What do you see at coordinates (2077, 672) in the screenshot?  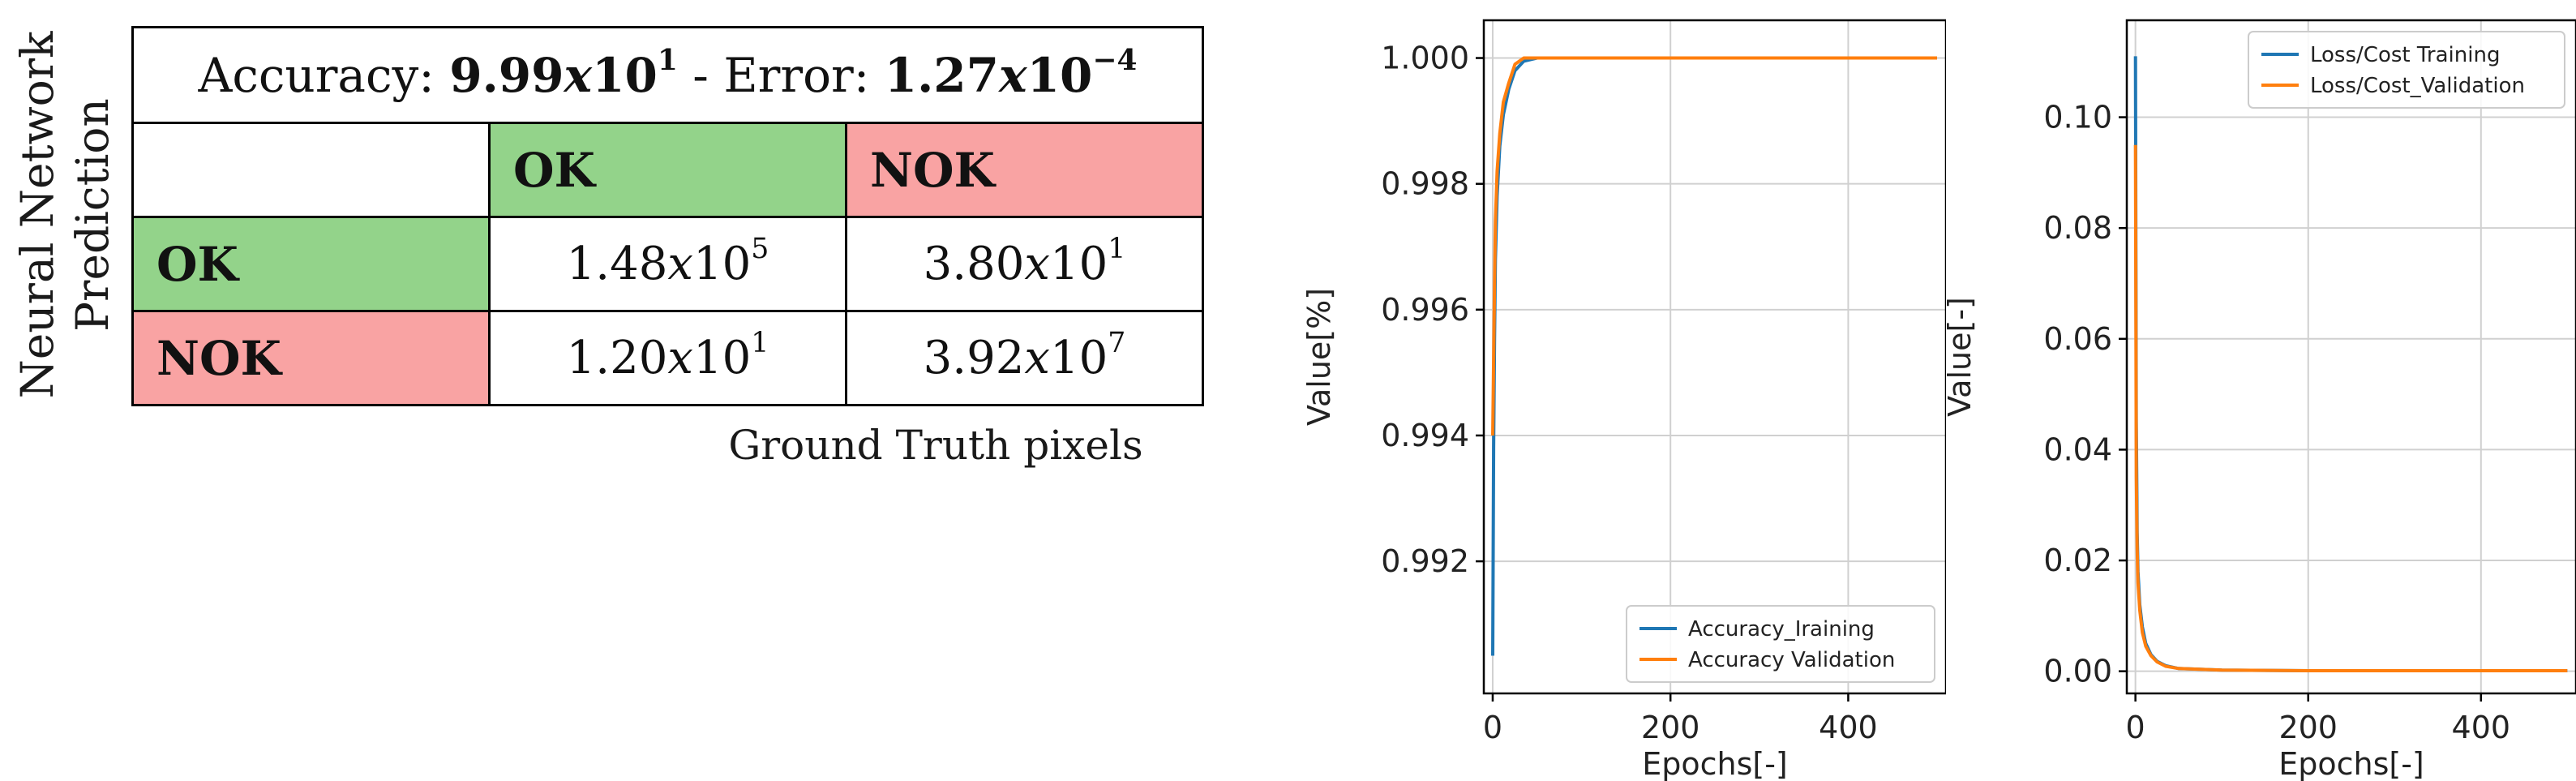 I see `y-tick-label: 0.00` at bounding box center [2077, 672].